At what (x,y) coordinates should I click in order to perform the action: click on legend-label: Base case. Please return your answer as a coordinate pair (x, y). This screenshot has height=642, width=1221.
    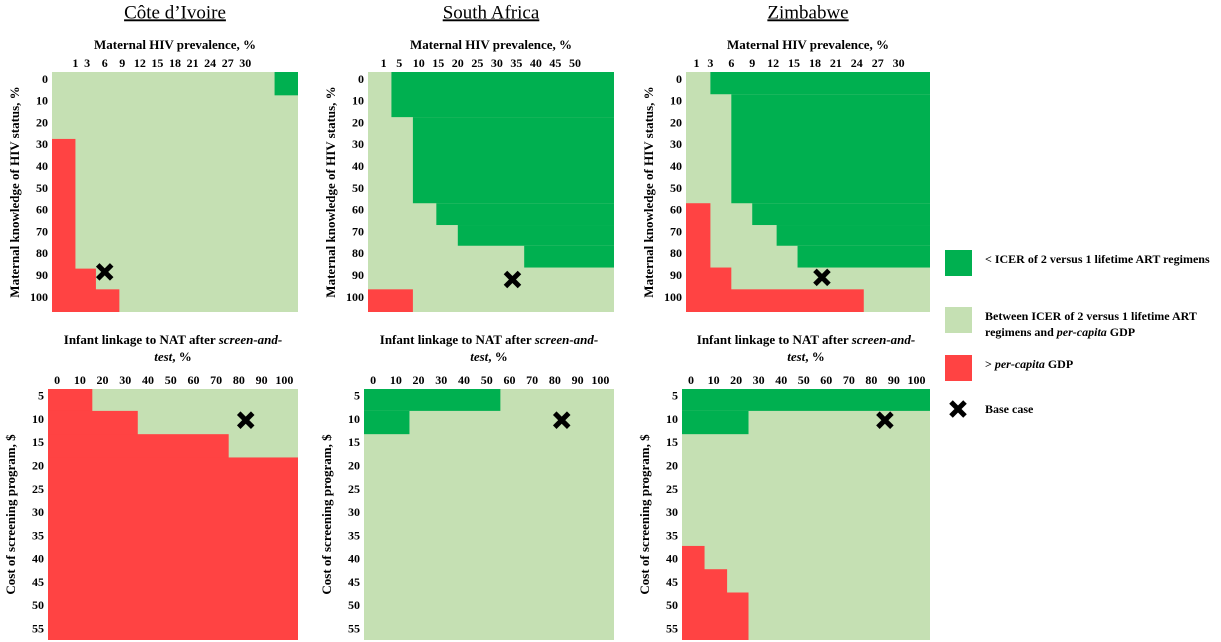
    Looking at the image, I should click on (1009, 409).